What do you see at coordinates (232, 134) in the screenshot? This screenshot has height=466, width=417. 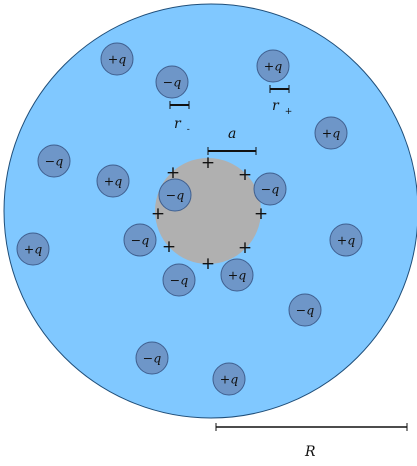 I see `radius-a-label: a` at bounding box center [232, 134].